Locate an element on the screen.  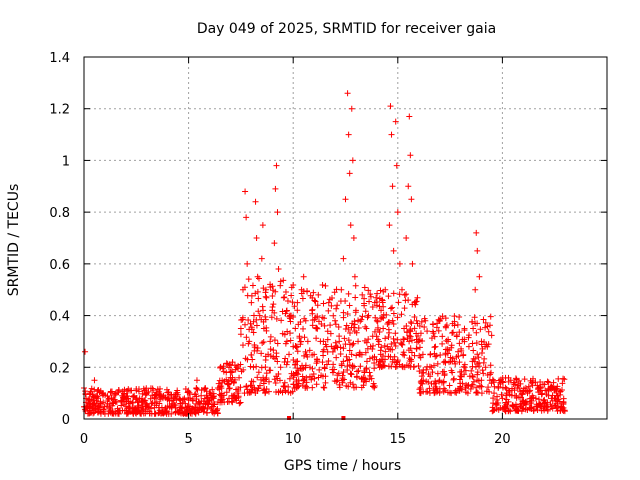
x-tick-label: 0 is located at coordinates (84, 439).